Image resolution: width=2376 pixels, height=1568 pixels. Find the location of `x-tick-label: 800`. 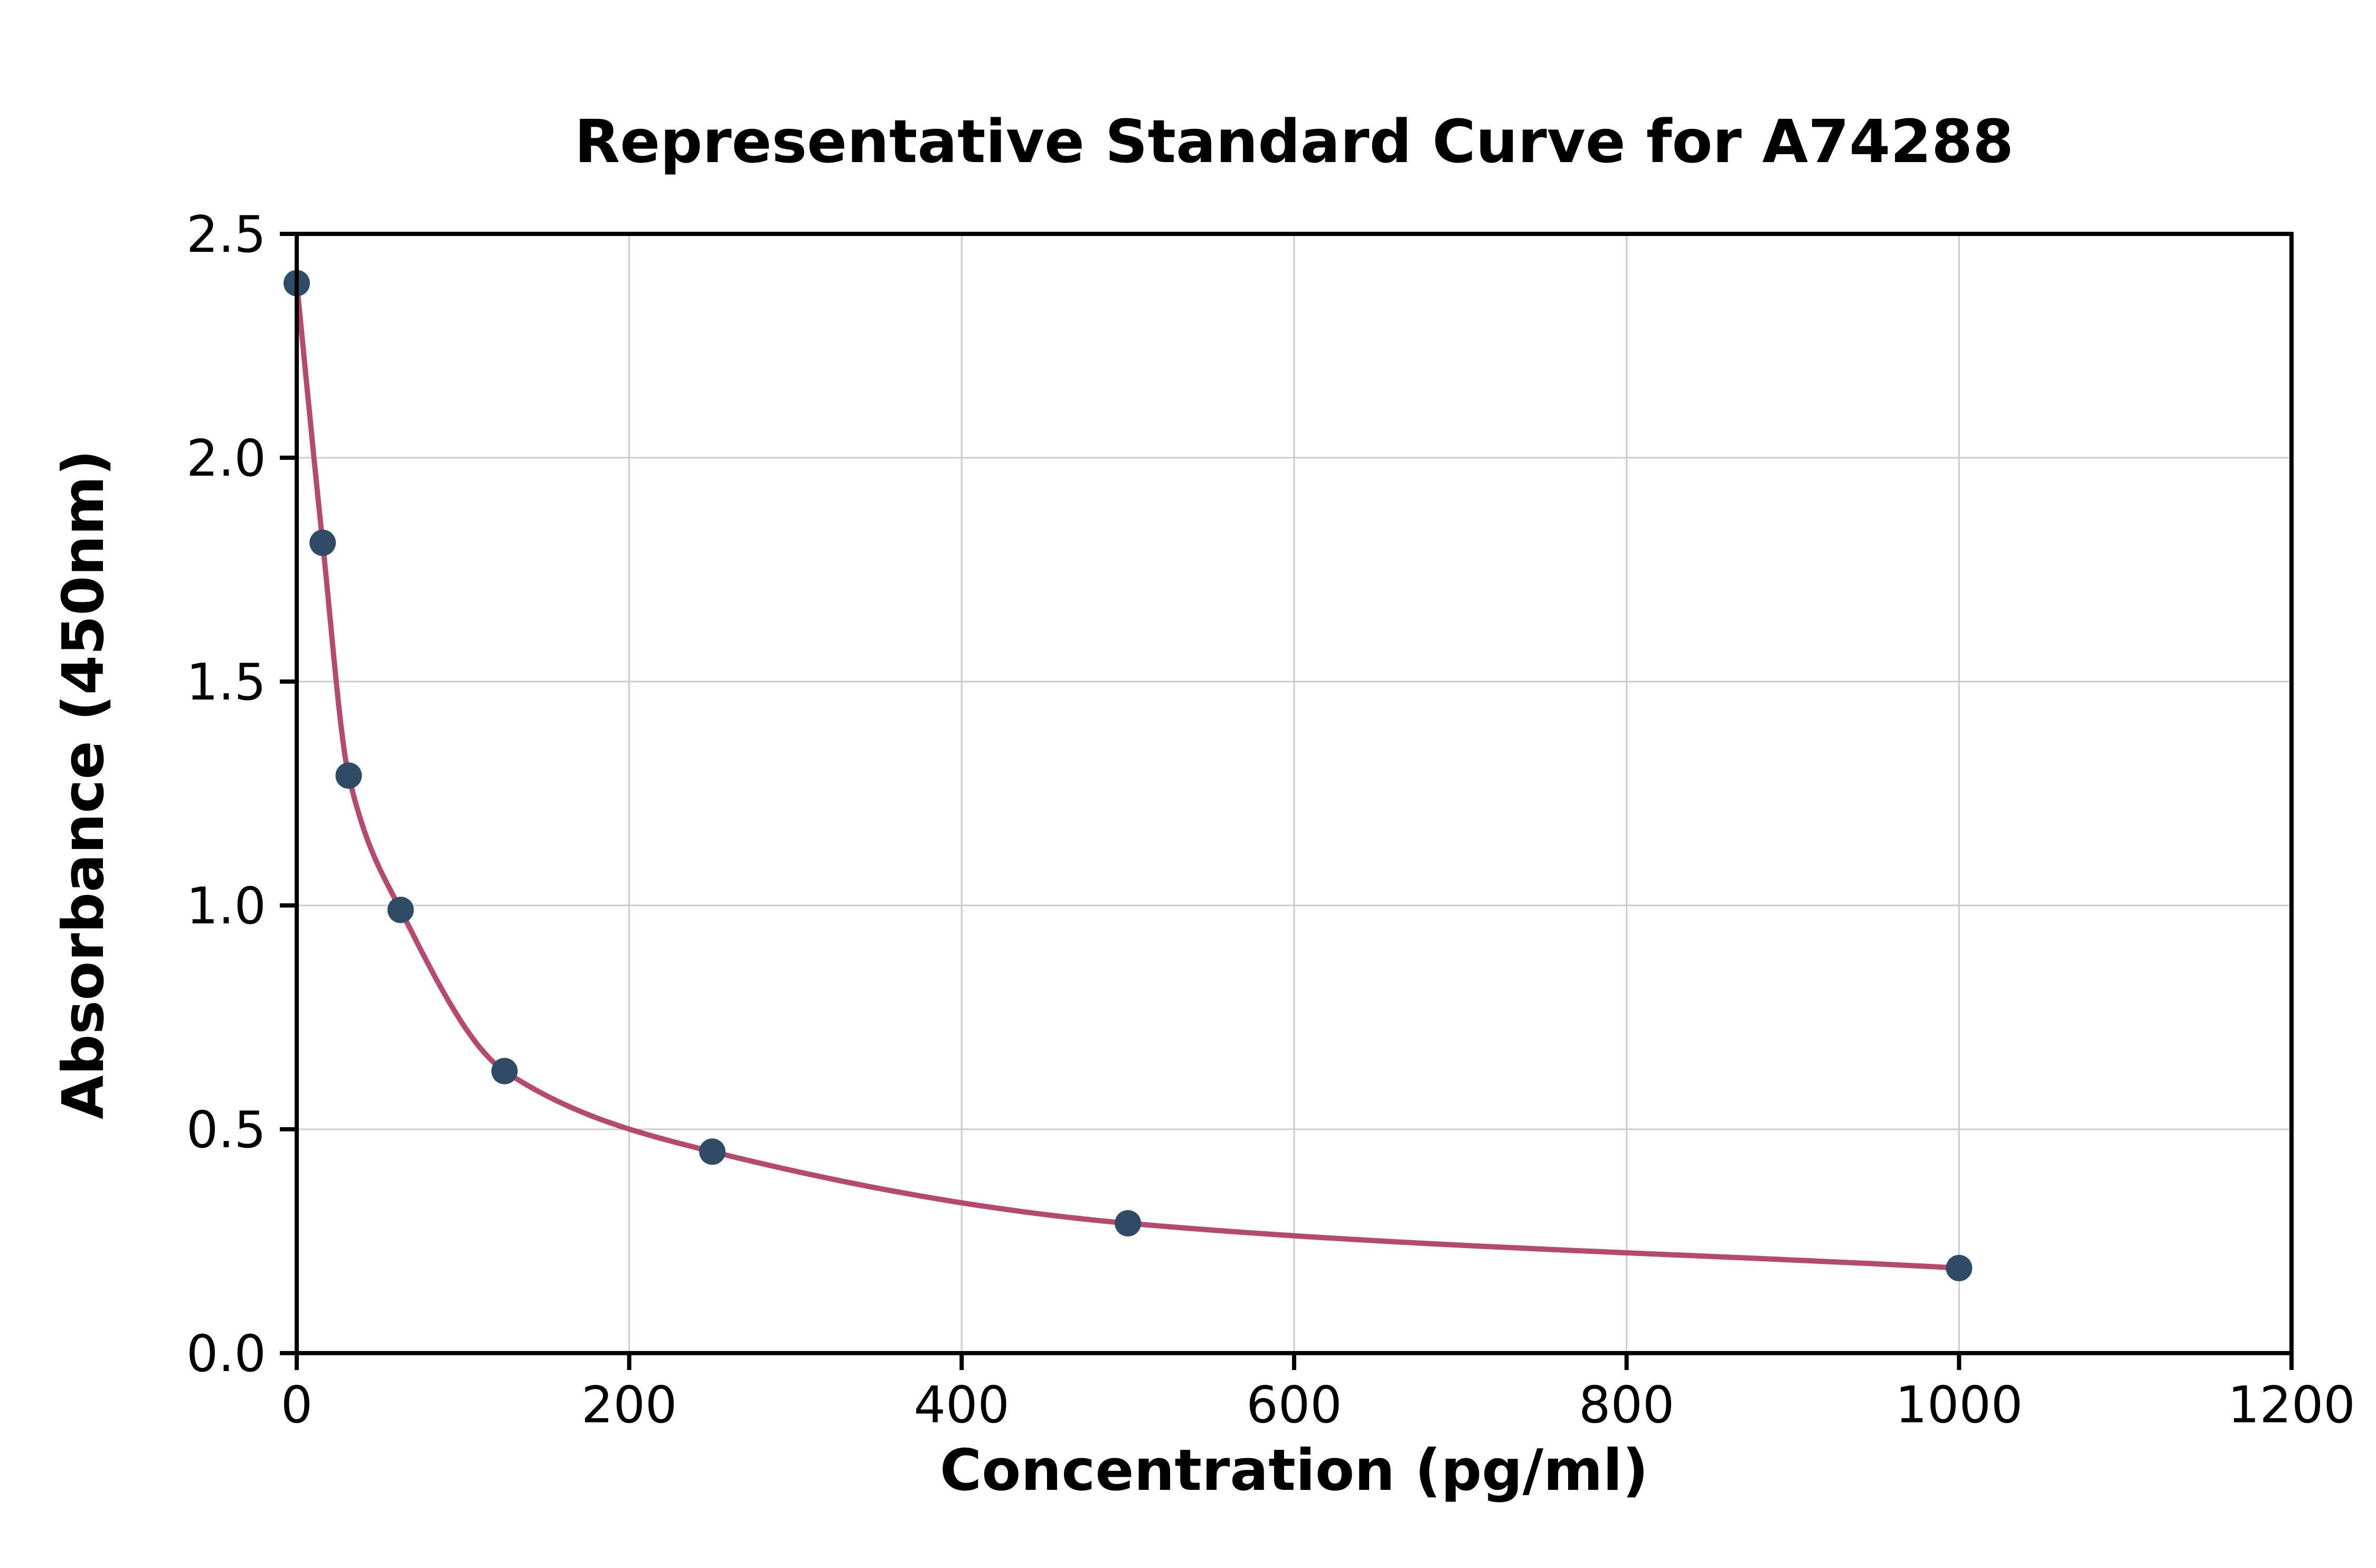

x-tick-label: 800 is located at coordinates (1627, 1405).